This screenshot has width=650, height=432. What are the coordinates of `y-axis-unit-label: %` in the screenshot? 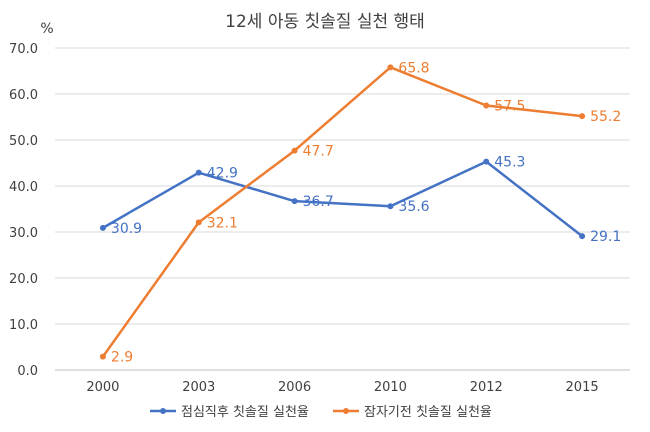 It's located at (46, 29).